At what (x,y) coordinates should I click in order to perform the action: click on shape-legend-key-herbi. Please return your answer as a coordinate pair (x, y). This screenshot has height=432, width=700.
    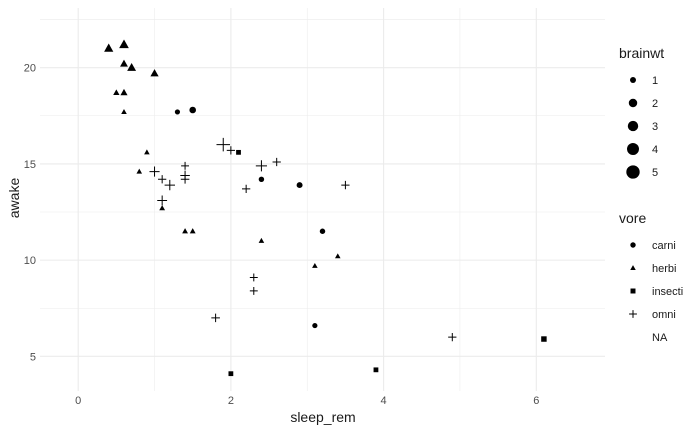
    Looking at the image, I should click on (633, 268).